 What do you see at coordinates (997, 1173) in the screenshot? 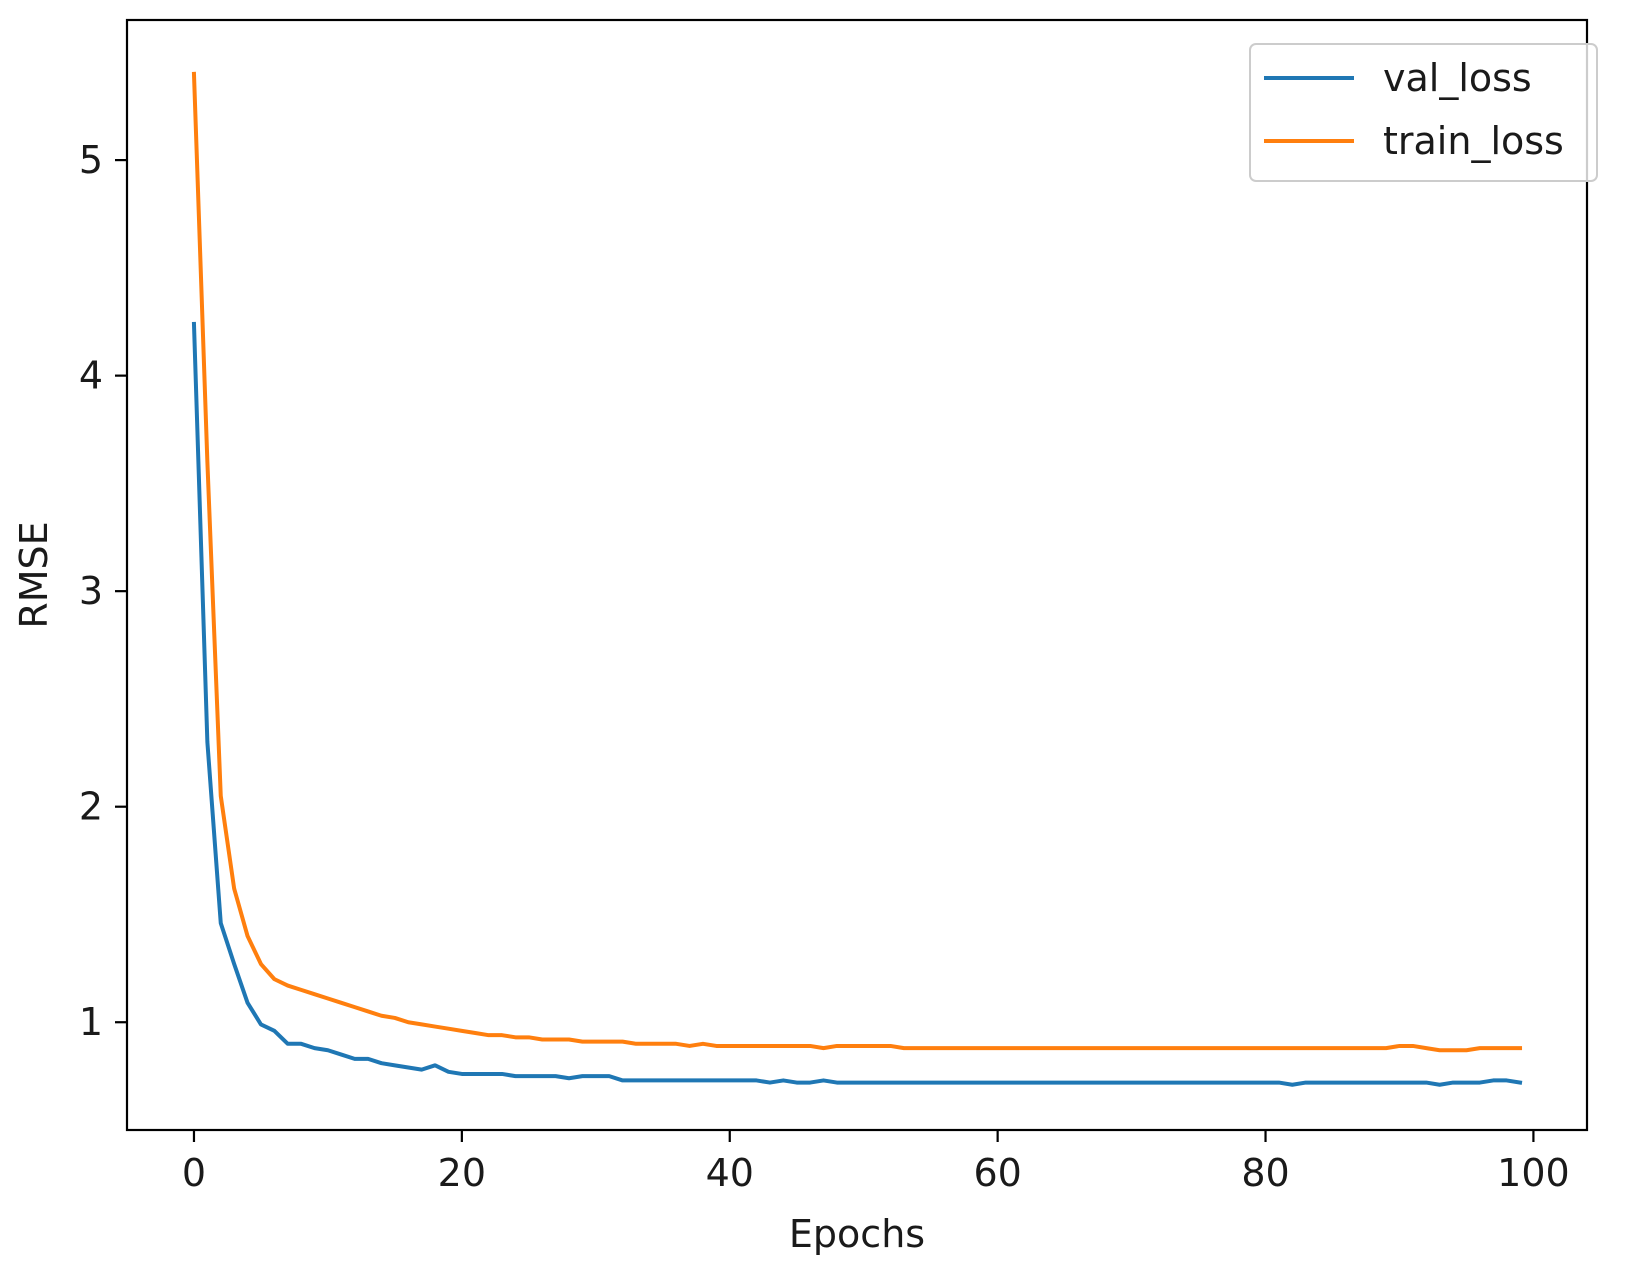
I see `x-tick-label: 60` at bounding box center [997, 1173].